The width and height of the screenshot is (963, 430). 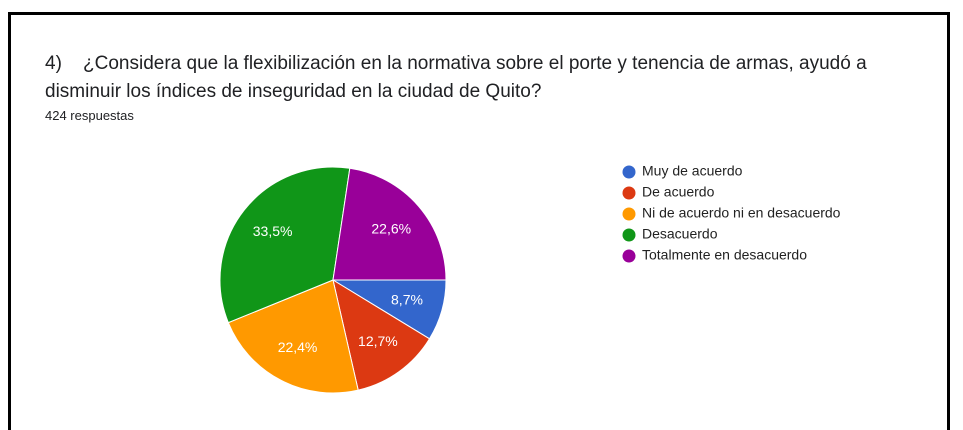 I want to click on legend-label: Desacuerdo, so click(x=680, y=234).